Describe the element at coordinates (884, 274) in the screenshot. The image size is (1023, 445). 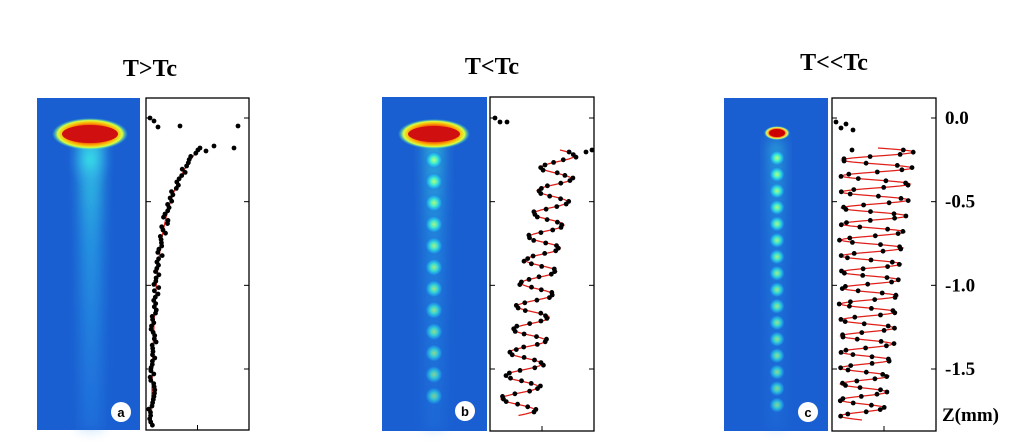
I see `profile-ticks-c` at that location.